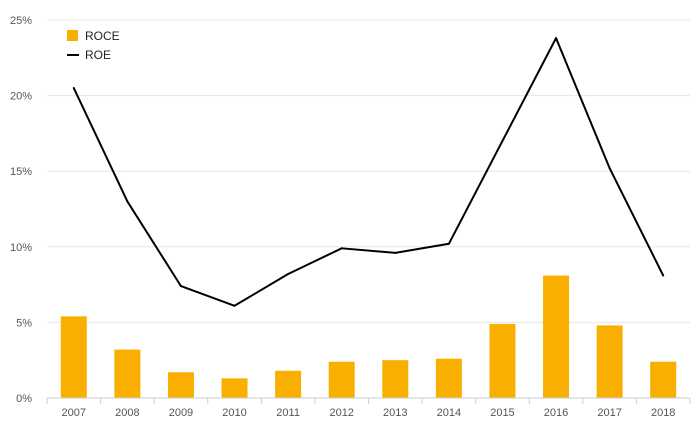 The image size is (700, 433). What do you see at coordinates (502, 360) in the screenshot?
I see `bar-roce-2015` at bounding box center [502, 360].